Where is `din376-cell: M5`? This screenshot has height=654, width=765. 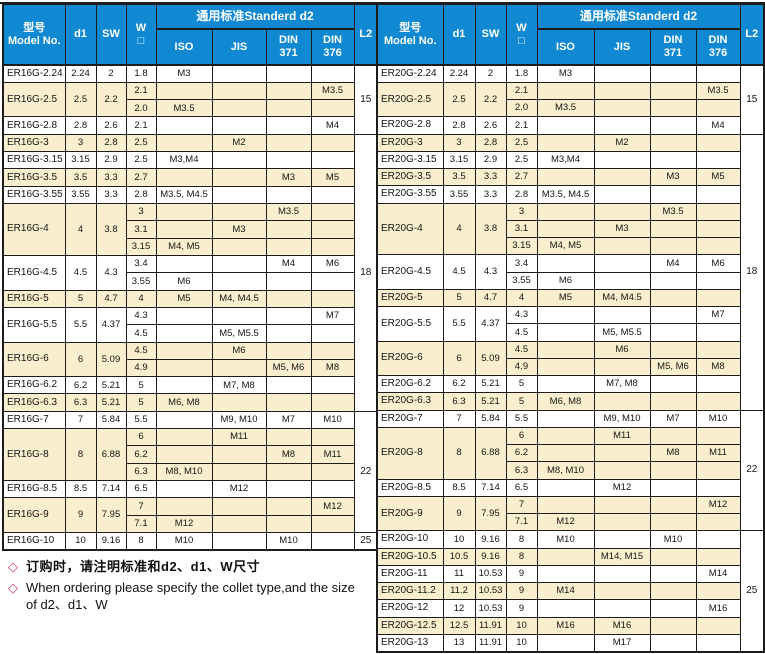
din376-cell: M5 is located at coordinates (718, 177).